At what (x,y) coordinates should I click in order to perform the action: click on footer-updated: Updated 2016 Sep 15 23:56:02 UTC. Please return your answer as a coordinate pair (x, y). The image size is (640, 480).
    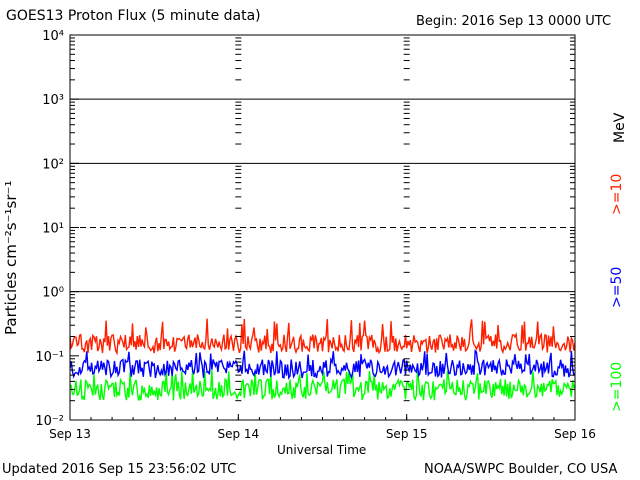
    Looking at the image, I should click on (119, 469).